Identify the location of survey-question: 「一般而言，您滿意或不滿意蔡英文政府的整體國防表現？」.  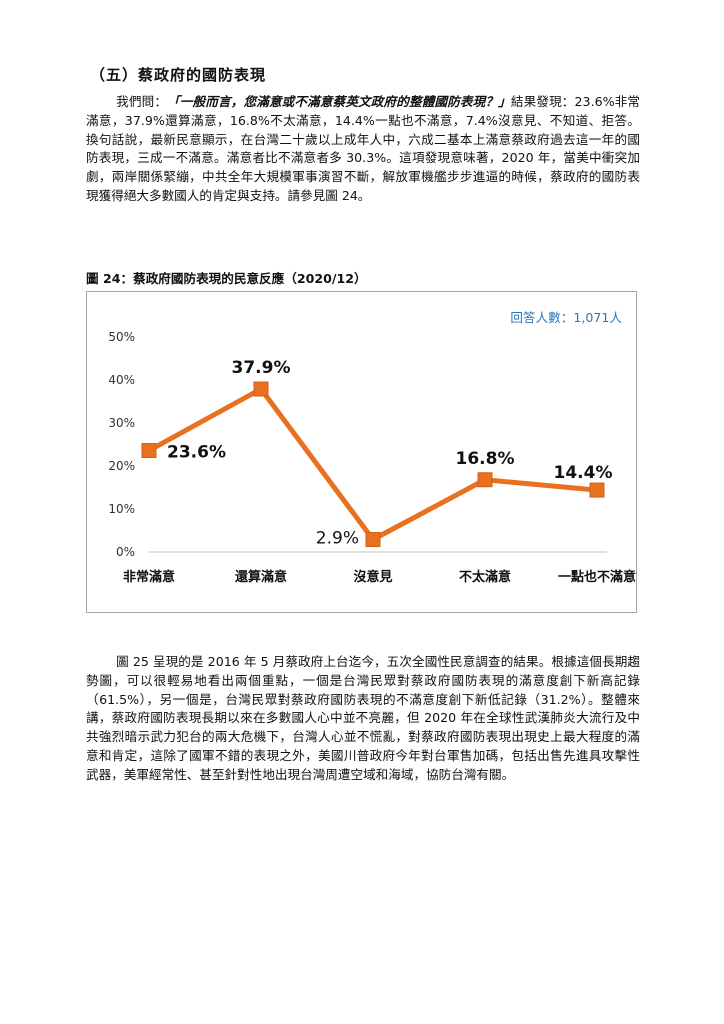
(339, 101).